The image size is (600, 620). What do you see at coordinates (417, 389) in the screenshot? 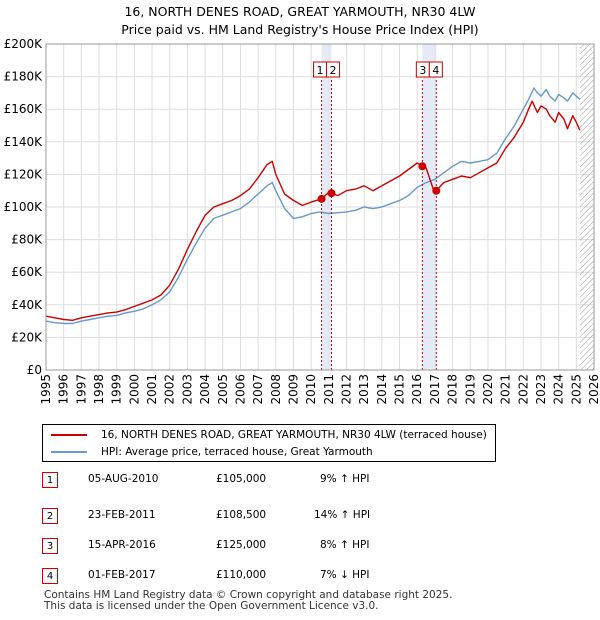
I see `x-tick-label: 2016` at bounding box center [417, 389].